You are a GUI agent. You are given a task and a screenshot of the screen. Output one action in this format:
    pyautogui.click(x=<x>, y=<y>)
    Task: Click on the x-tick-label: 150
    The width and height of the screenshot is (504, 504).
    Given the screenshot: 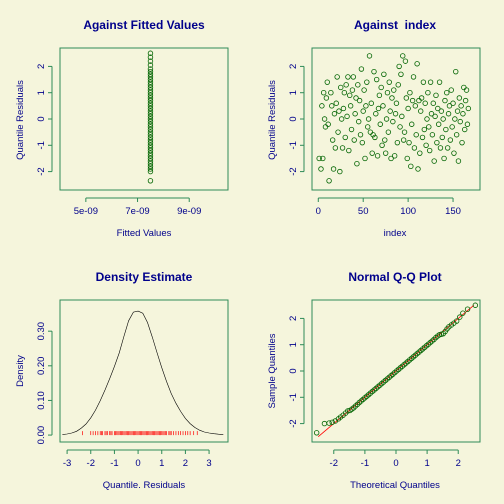 What is the action you would take?
    pyautogui.click(x=453, y=211)
    